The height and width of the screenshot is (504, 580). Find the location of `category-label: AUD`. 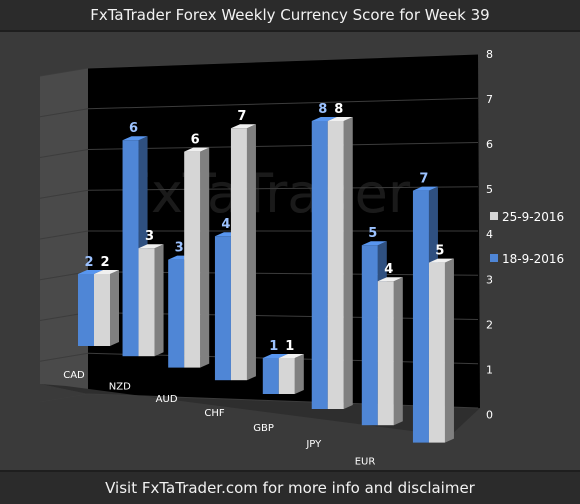

category-label: AUD is located at coordinates (167, 399).